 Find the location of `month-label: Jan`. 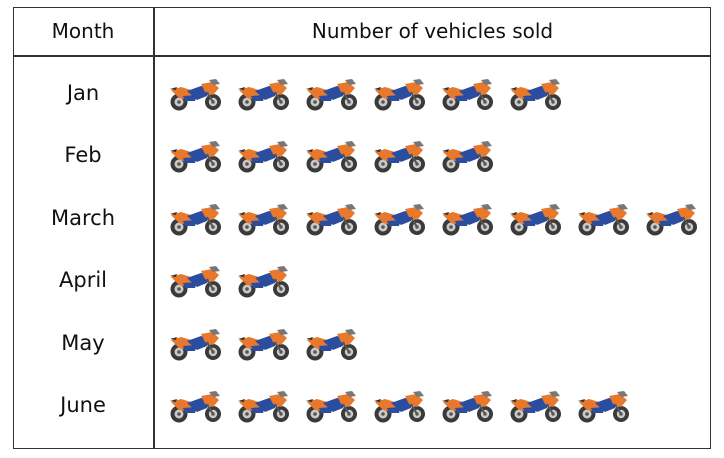

month-label: Jan is located at coordinates (83, 93).